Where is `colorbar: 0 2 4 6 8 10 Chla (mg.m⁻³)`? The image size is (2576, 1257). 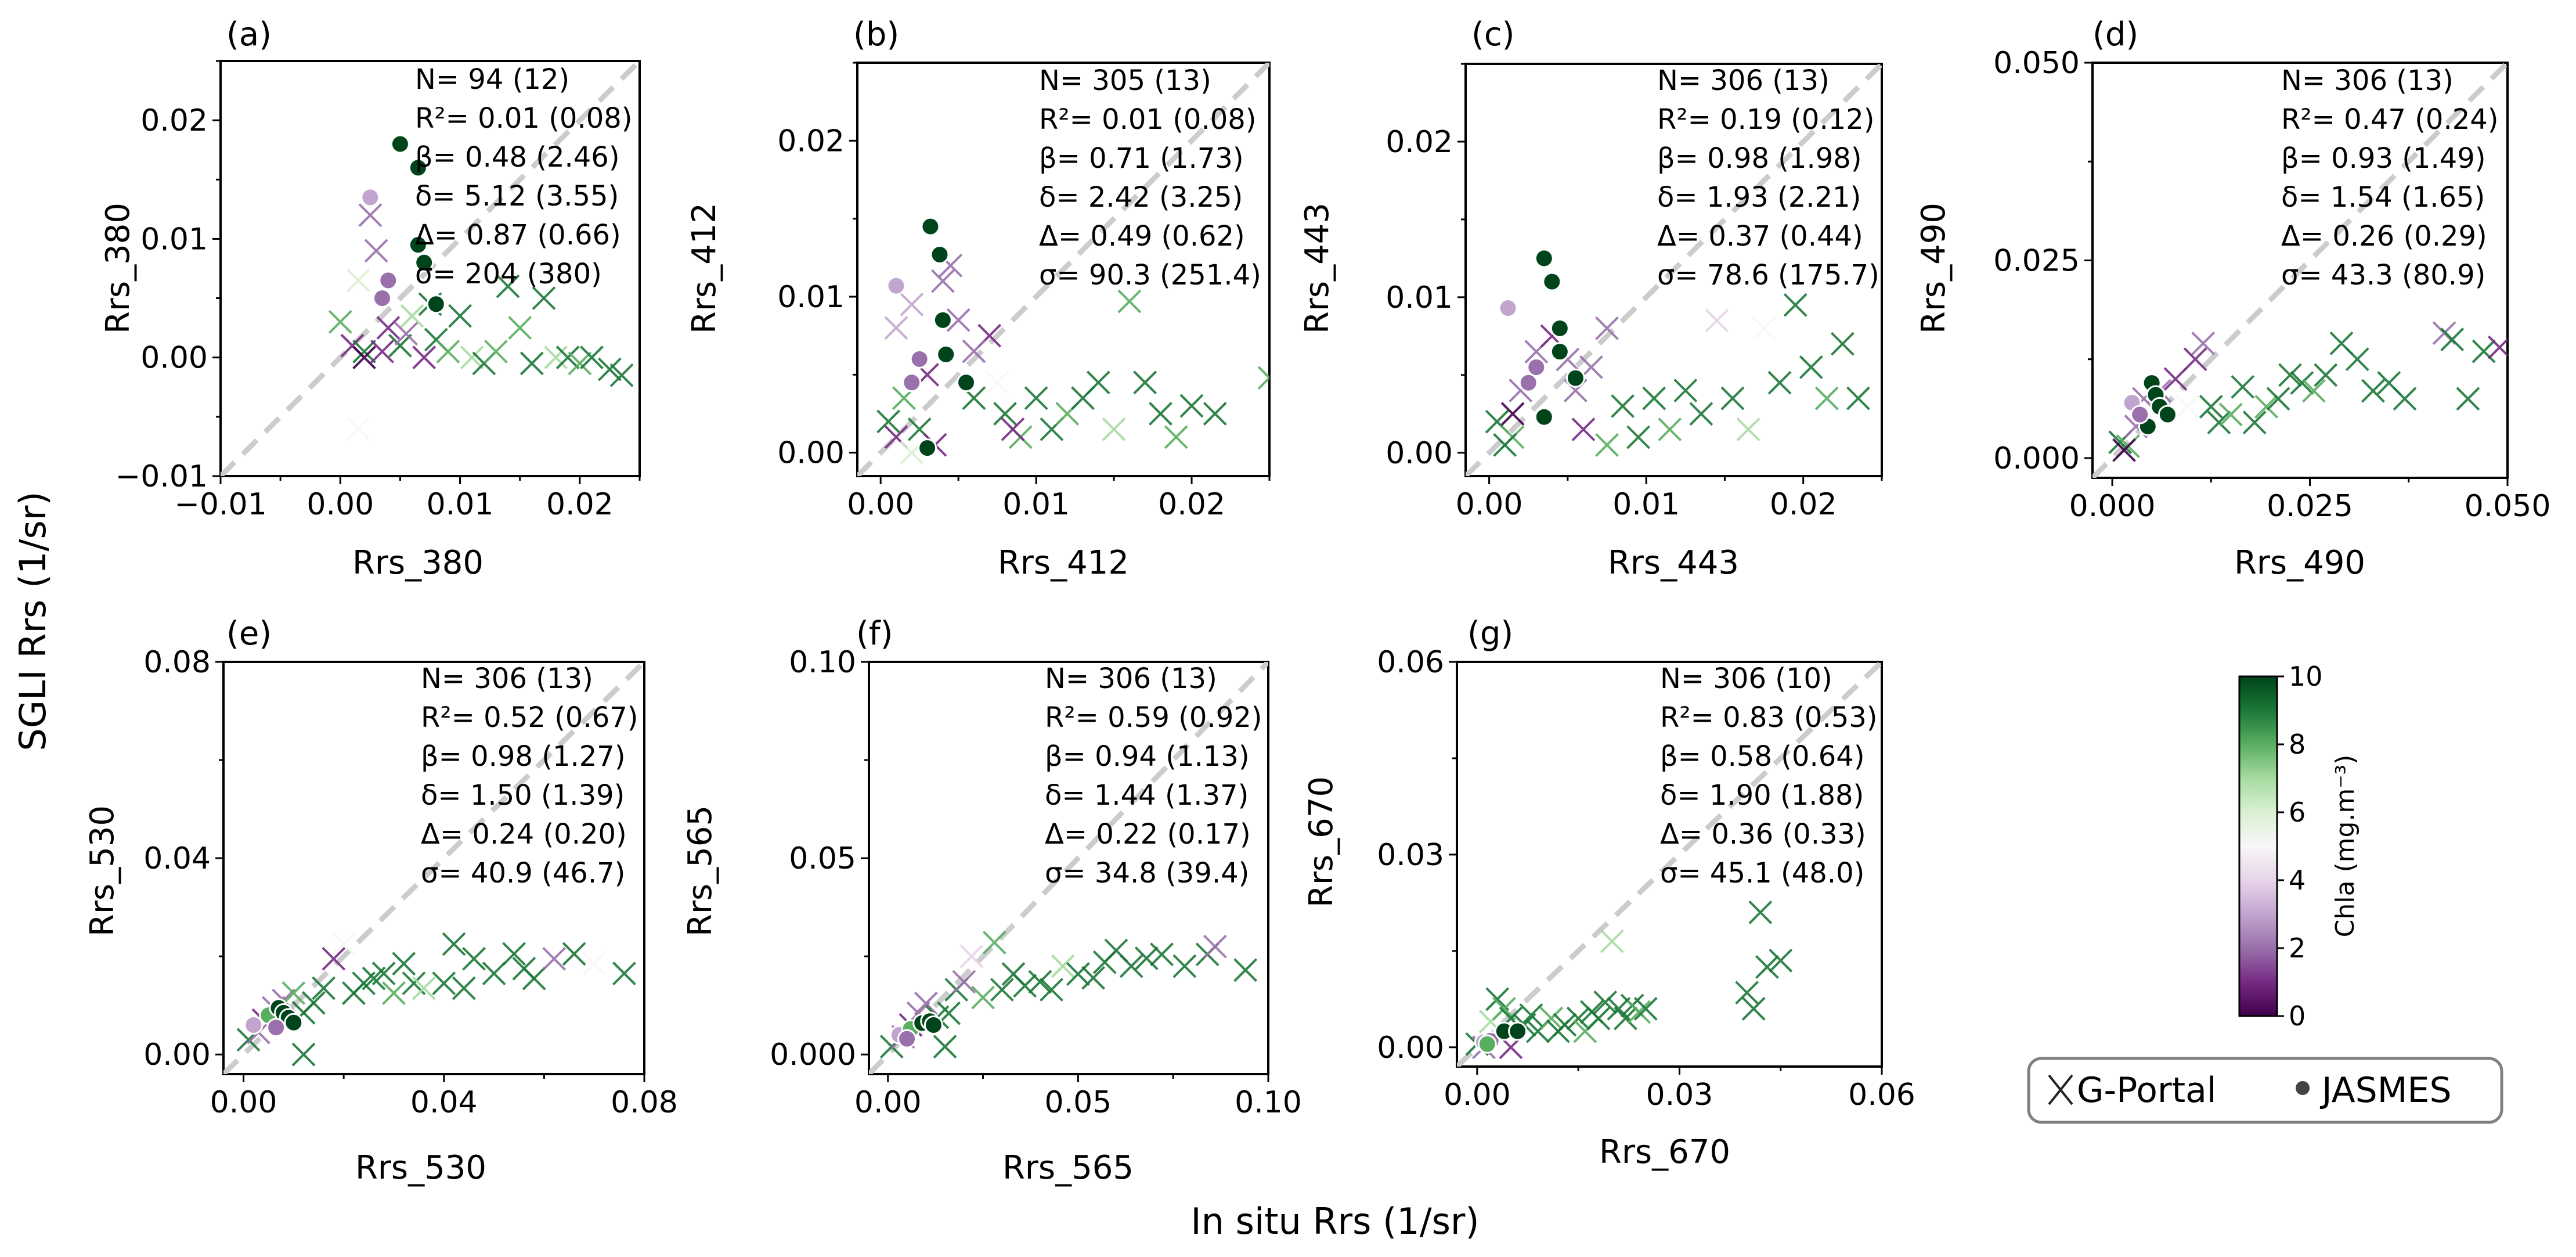 colorbar: 0 2 4 6 8 10 Chla (mg.m⁻³) is located at coordinates (2299, 846).